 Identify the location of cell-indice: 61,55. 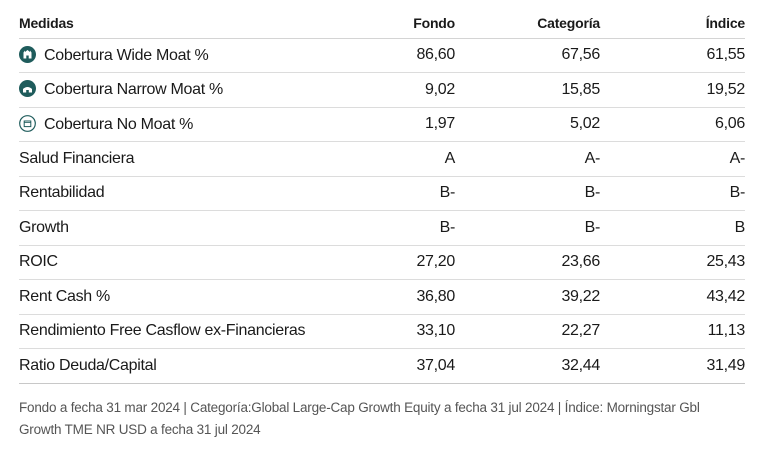
(672, 55).